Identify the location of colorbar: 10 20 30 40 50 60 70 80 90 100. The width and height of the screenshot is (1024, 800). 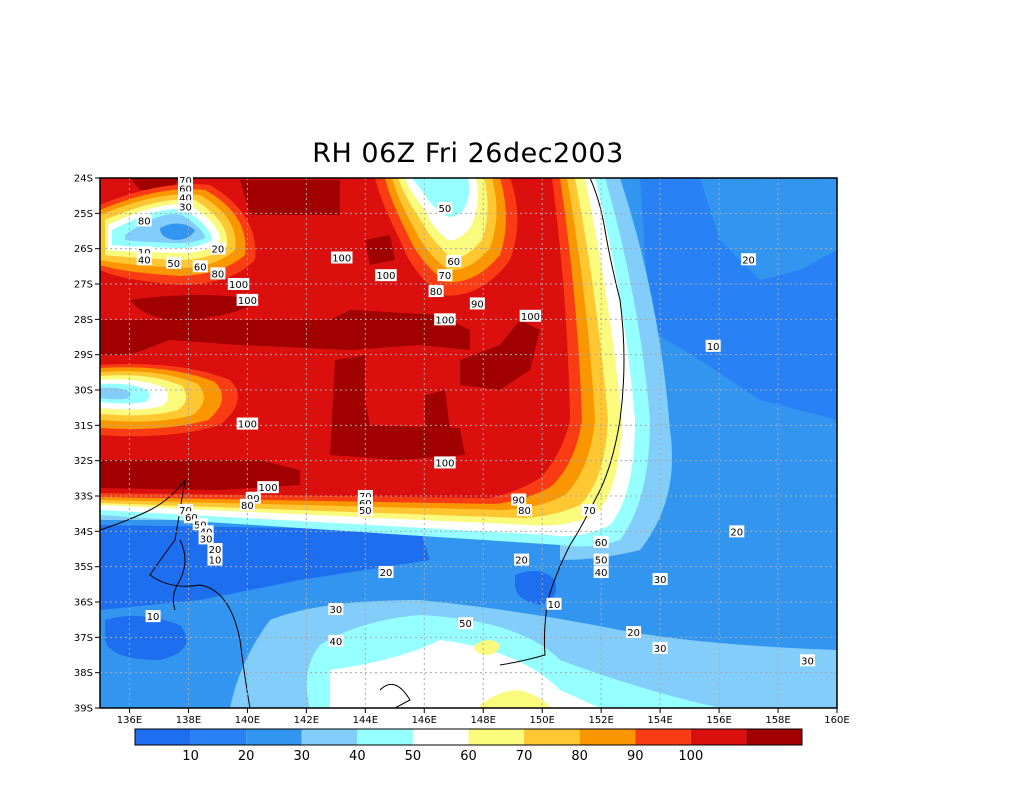
(468, 746).